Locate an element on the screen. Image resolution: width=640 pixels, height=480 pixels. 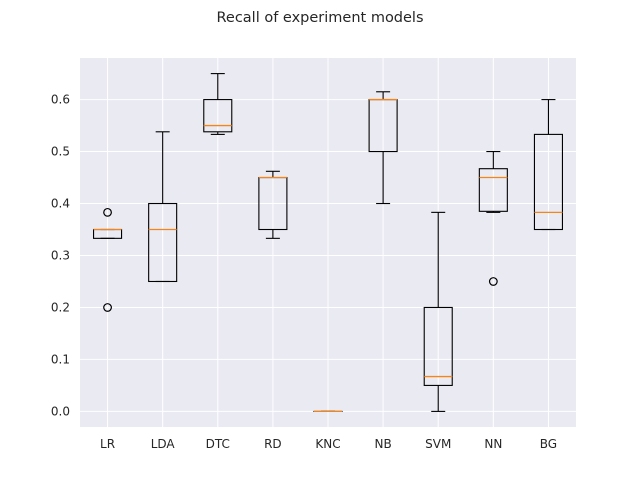
x-tick-label: LR is located at coordinates (107, 444).